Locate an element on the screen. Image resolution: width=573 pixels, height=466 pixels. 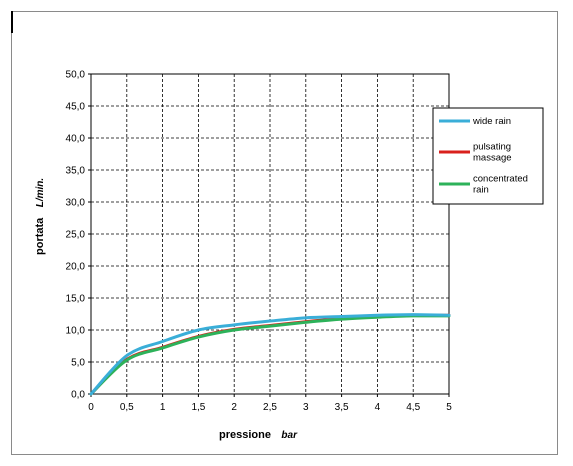
y-tick-label: 35,0 is located at coordinates (76, 171).